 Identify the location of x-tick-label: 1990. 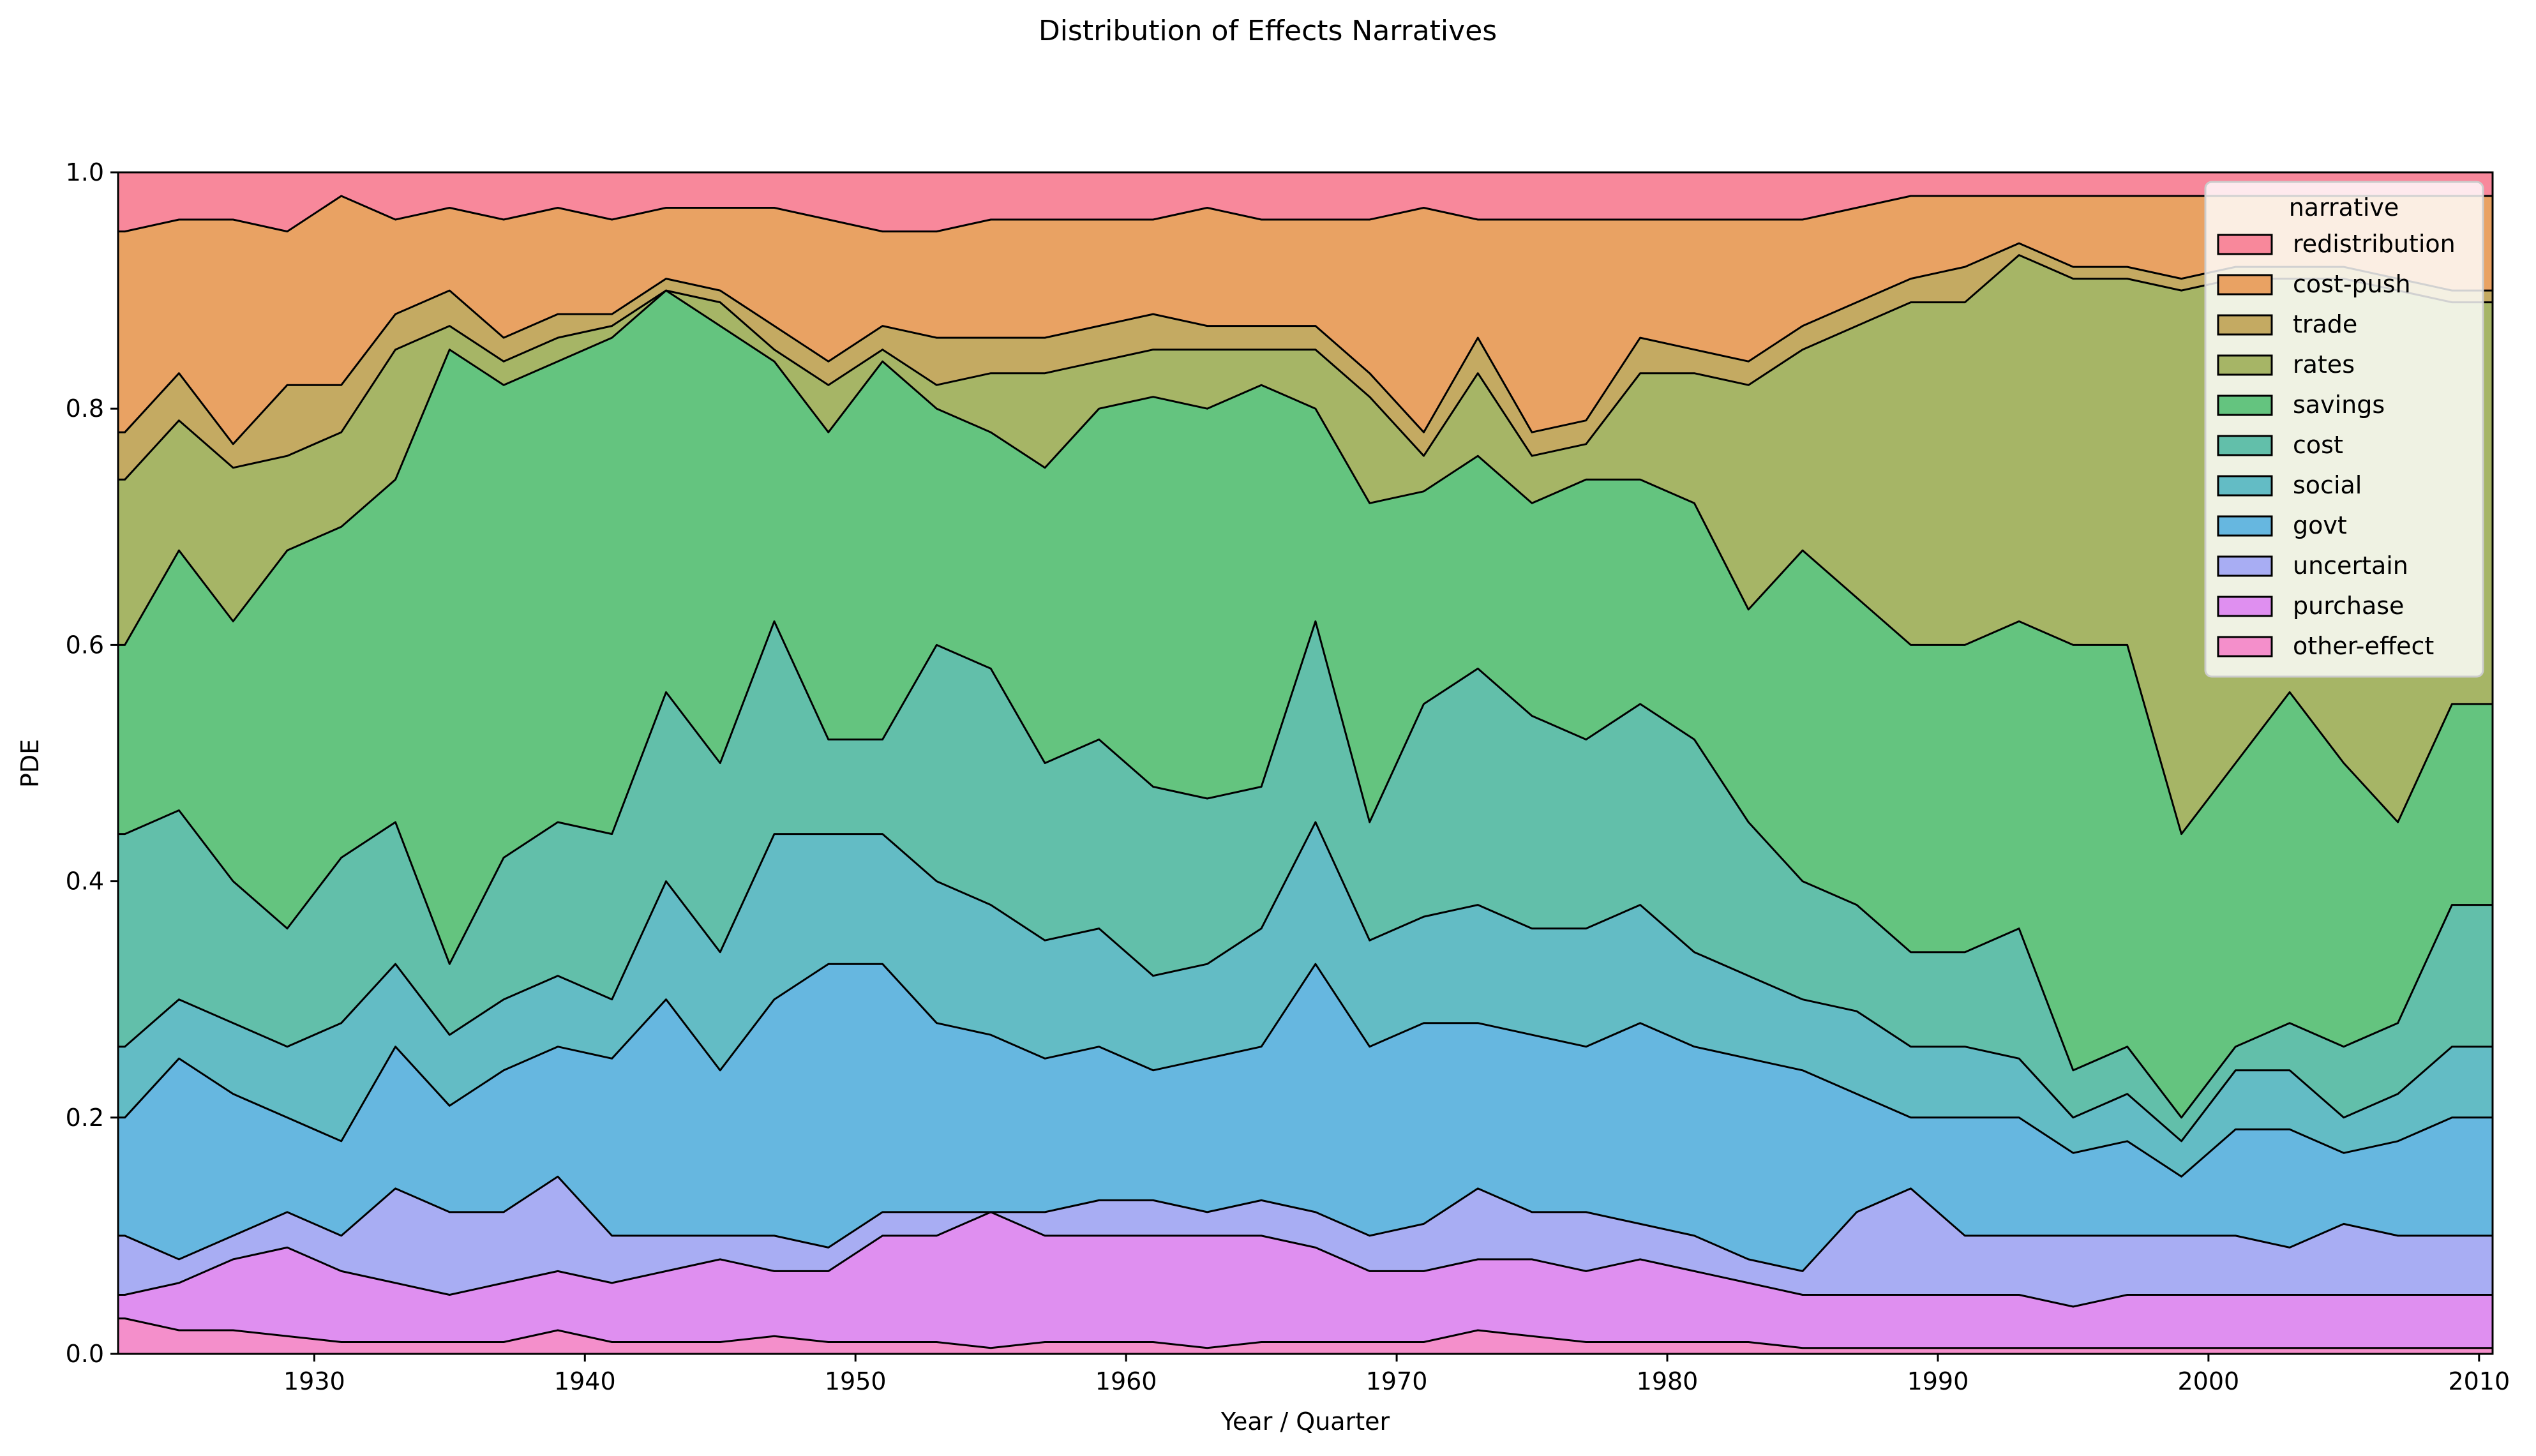
(1938, 1381).